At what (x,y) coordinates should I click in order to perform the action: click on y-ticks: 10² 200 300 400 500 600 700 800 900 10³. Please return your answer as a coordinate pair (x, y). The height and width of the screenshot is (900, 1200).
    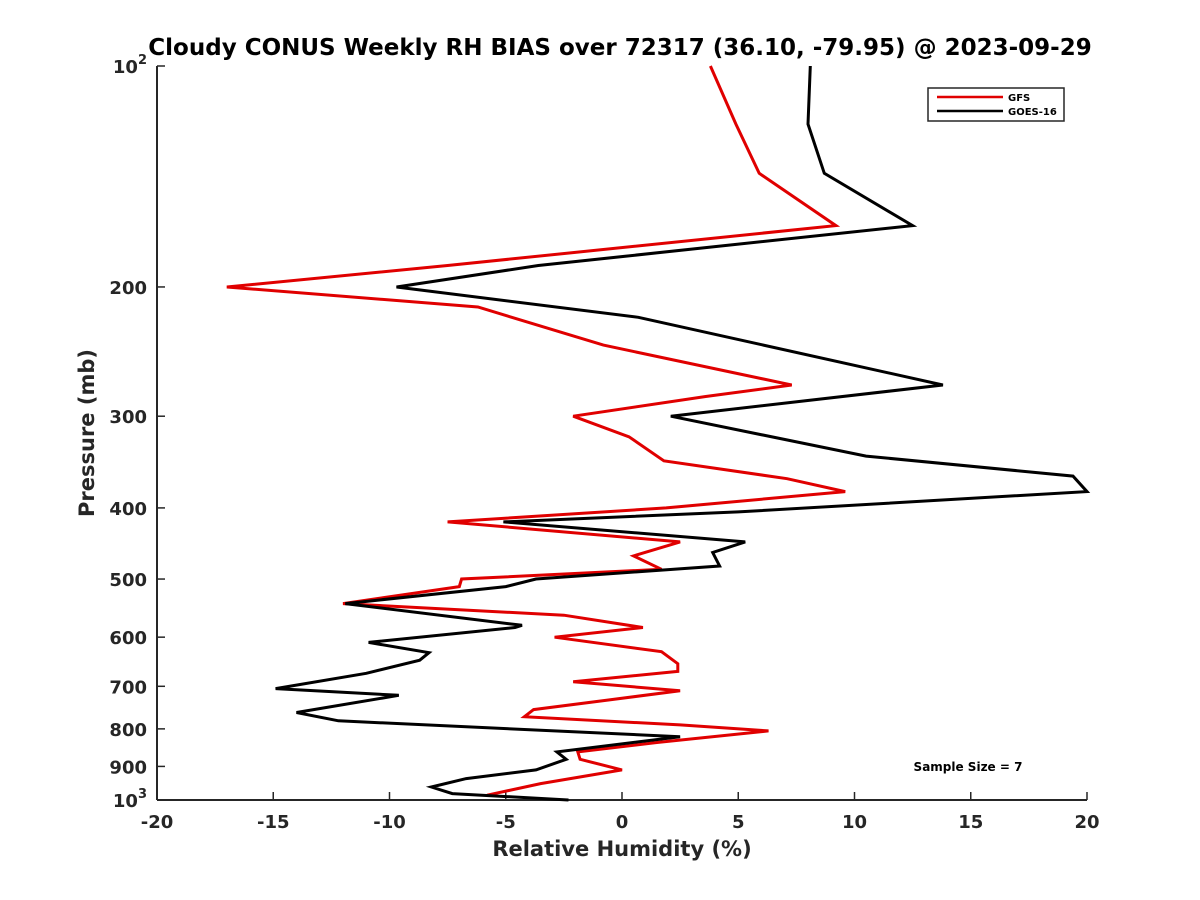
    Looking at the image, I should click on (137, 432).